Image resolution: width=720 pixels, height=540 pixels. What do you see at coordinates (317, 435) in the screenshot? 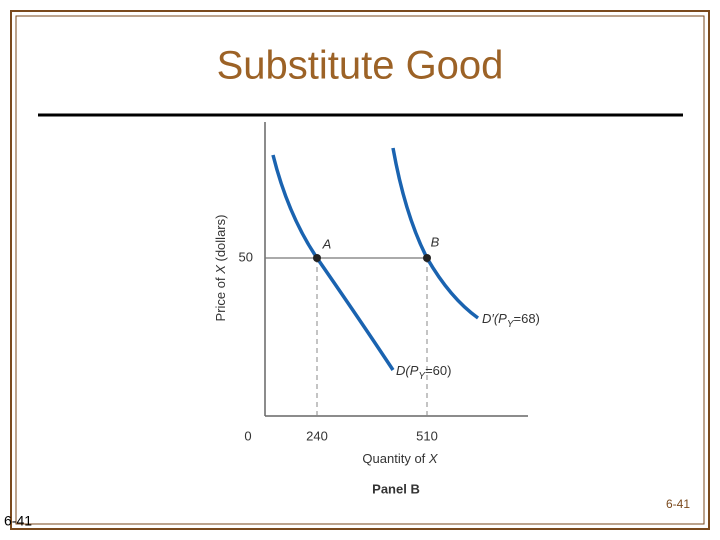
I see `x-tick-label: 240` at bounding box center [317, 435].